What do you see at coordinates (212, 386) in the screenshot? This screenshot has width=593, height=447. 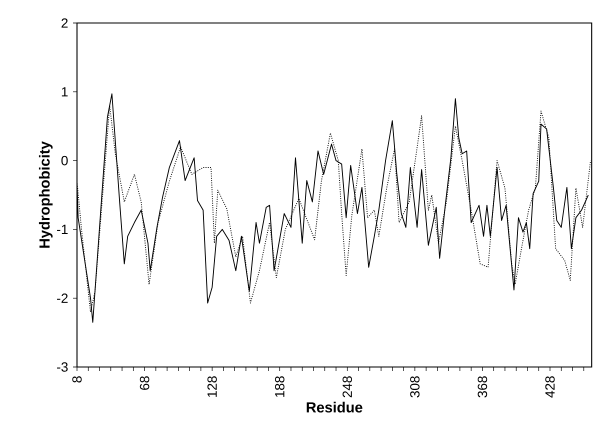 I see `x-tick-label: 128` at bounding box center [212, 386].